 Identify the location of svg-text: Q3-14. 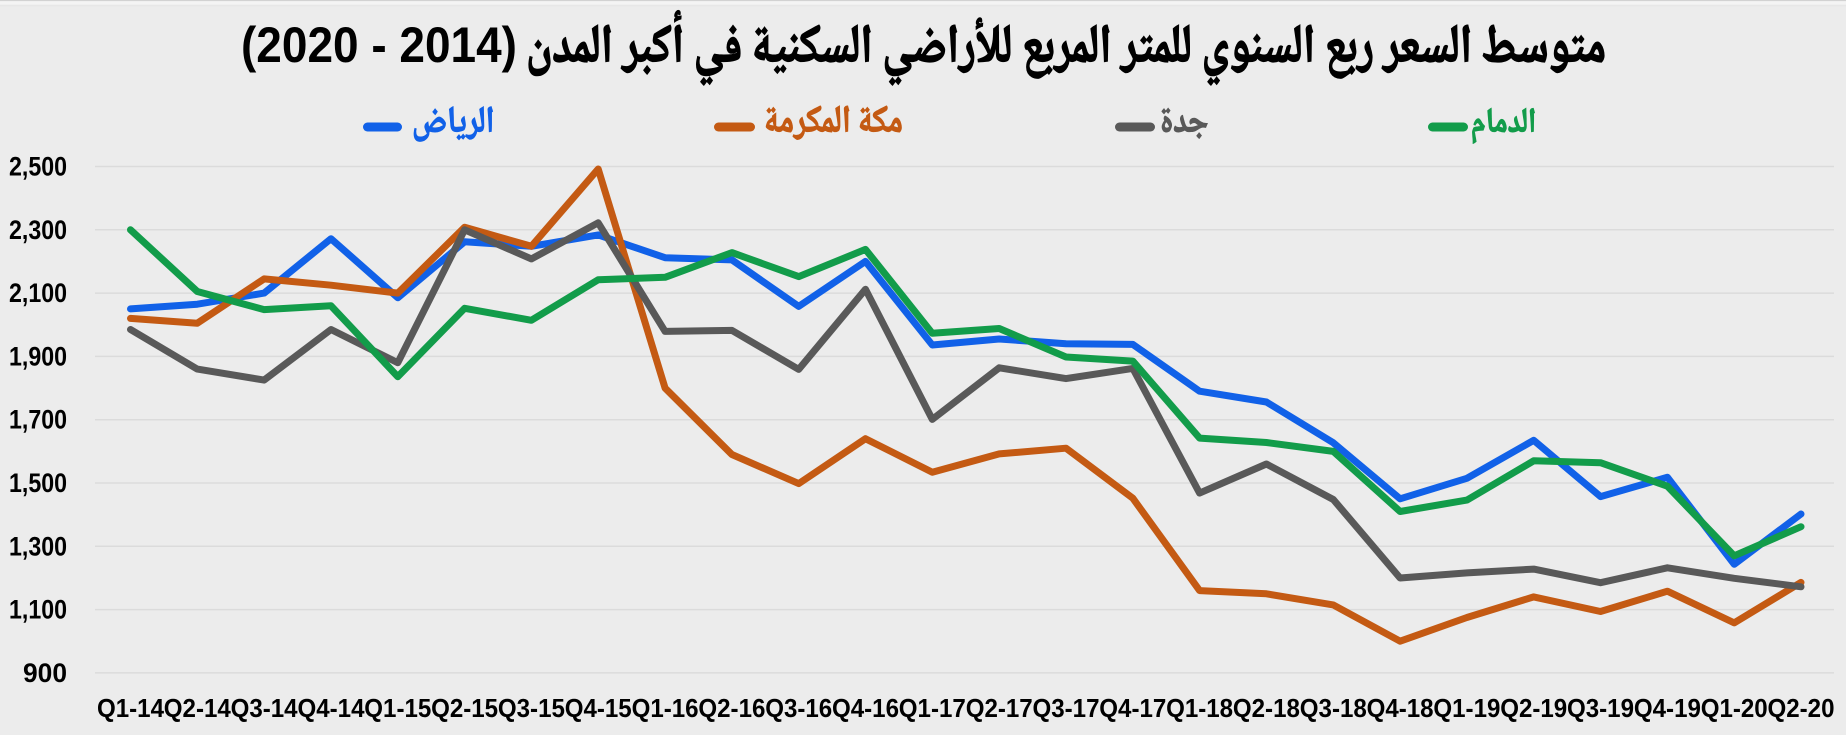
(264, 708).